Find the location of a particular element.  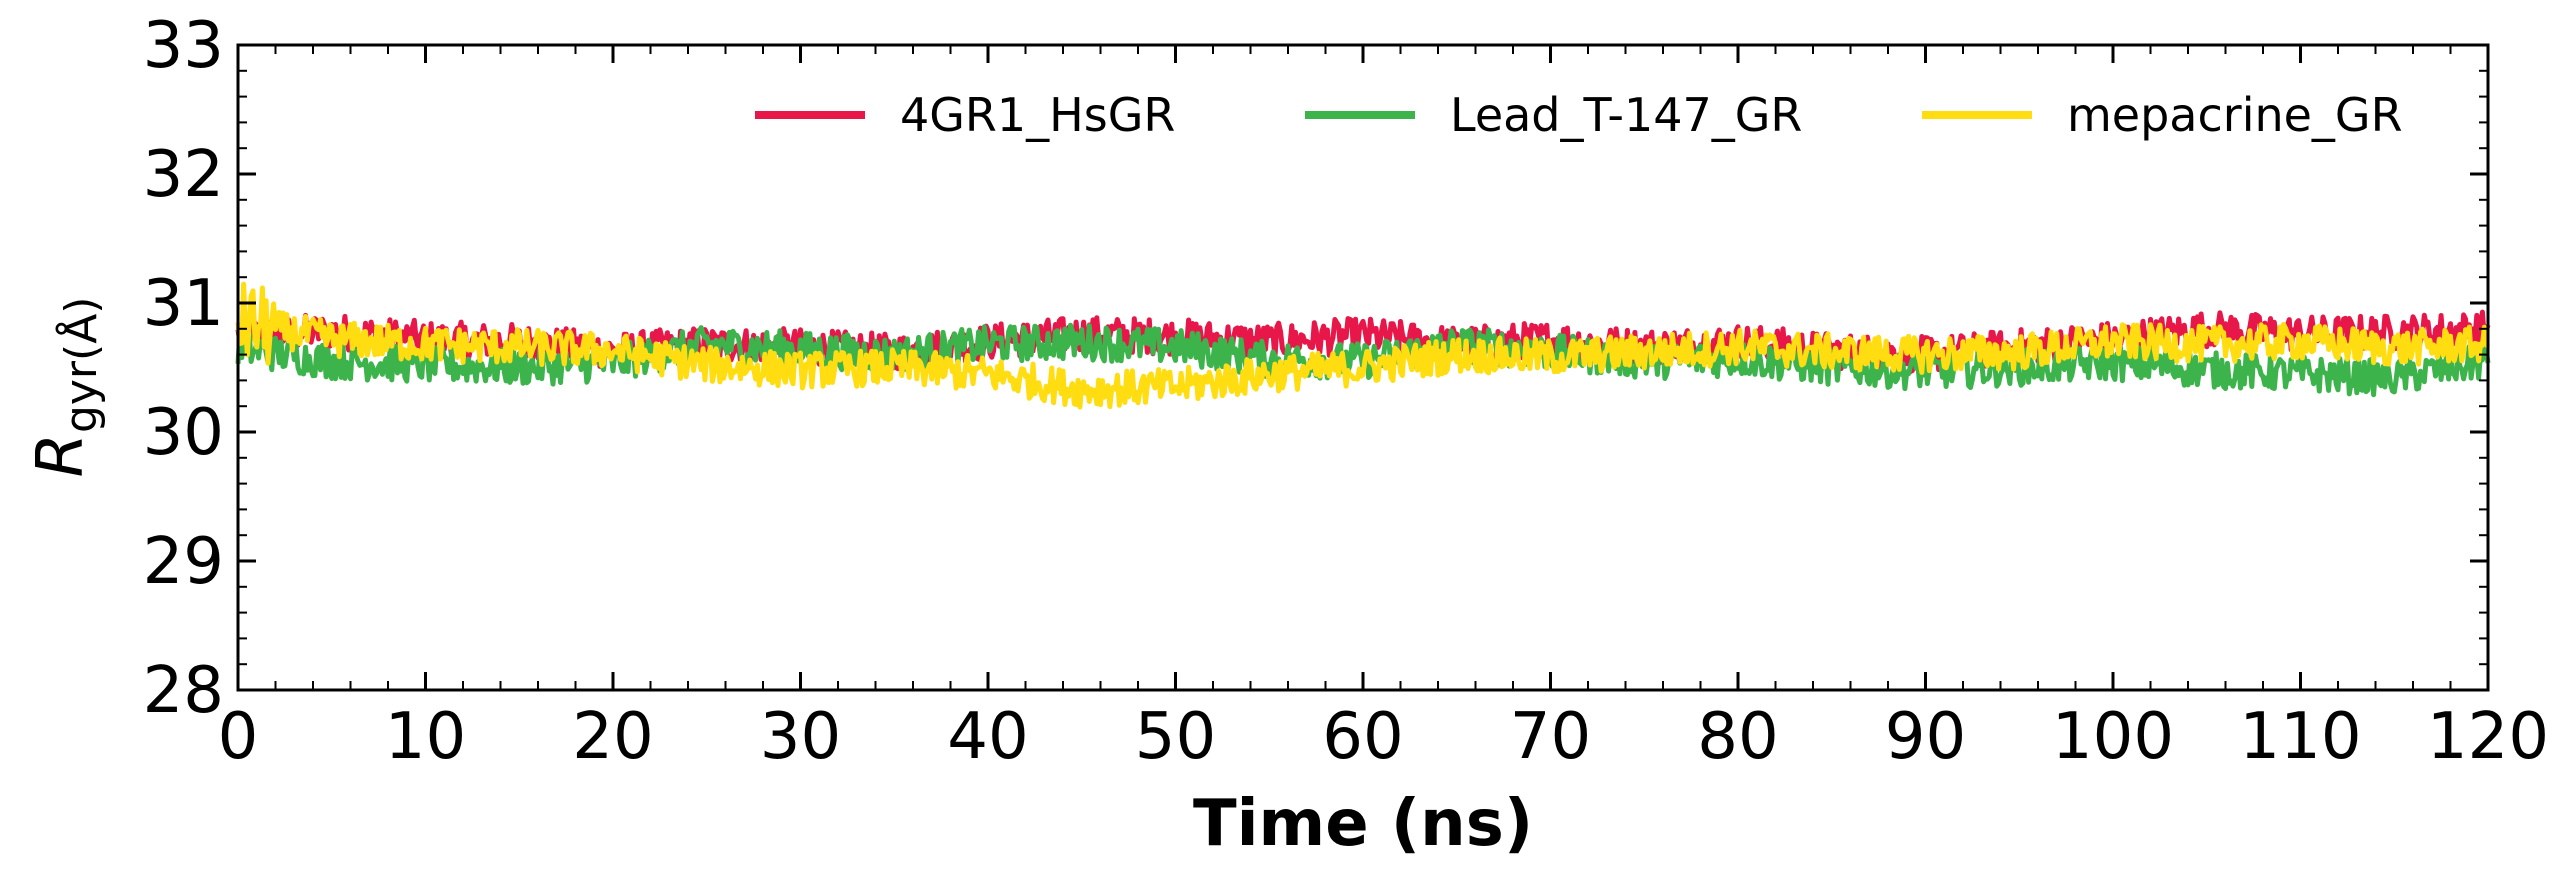

y-axis-label-main: R is located at coordinates (61, 455).